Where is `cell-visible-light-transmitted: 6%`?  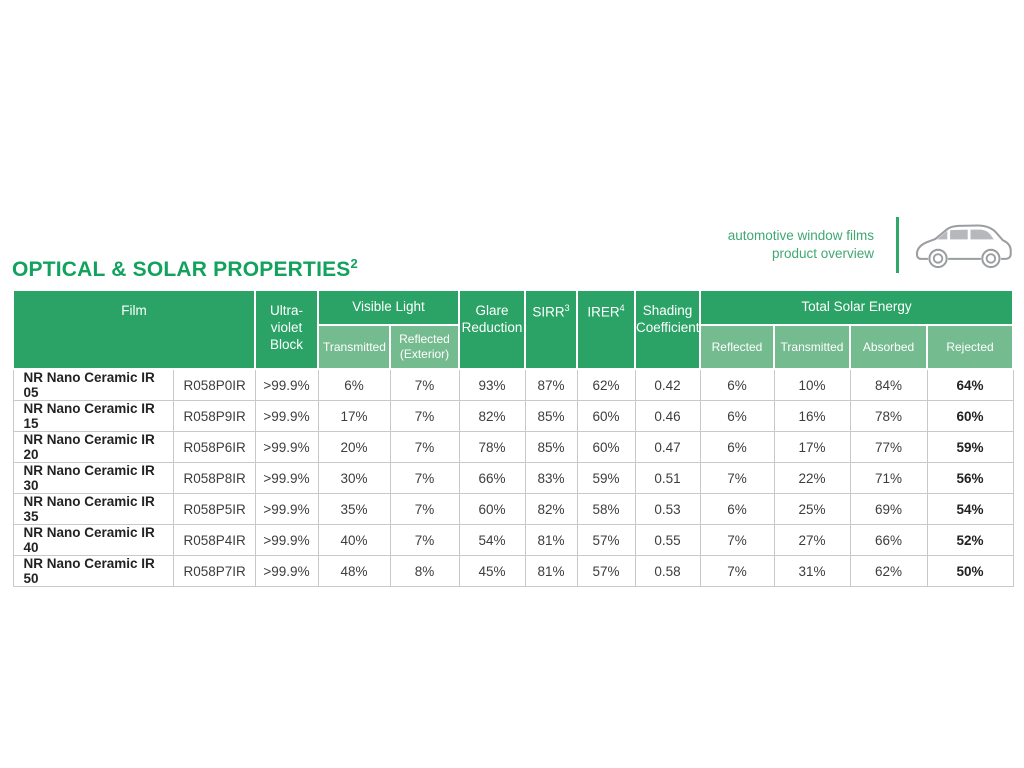
cell-visible-light-transmitted: 6% is located at coordinates (354, 384).